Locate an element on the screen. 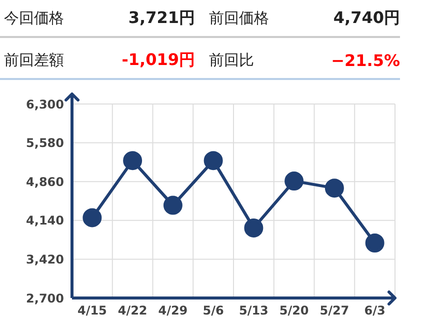 This screenshot has height=334, width=428. x-tick-label: 6/3 is located at coordinates (375, 311).